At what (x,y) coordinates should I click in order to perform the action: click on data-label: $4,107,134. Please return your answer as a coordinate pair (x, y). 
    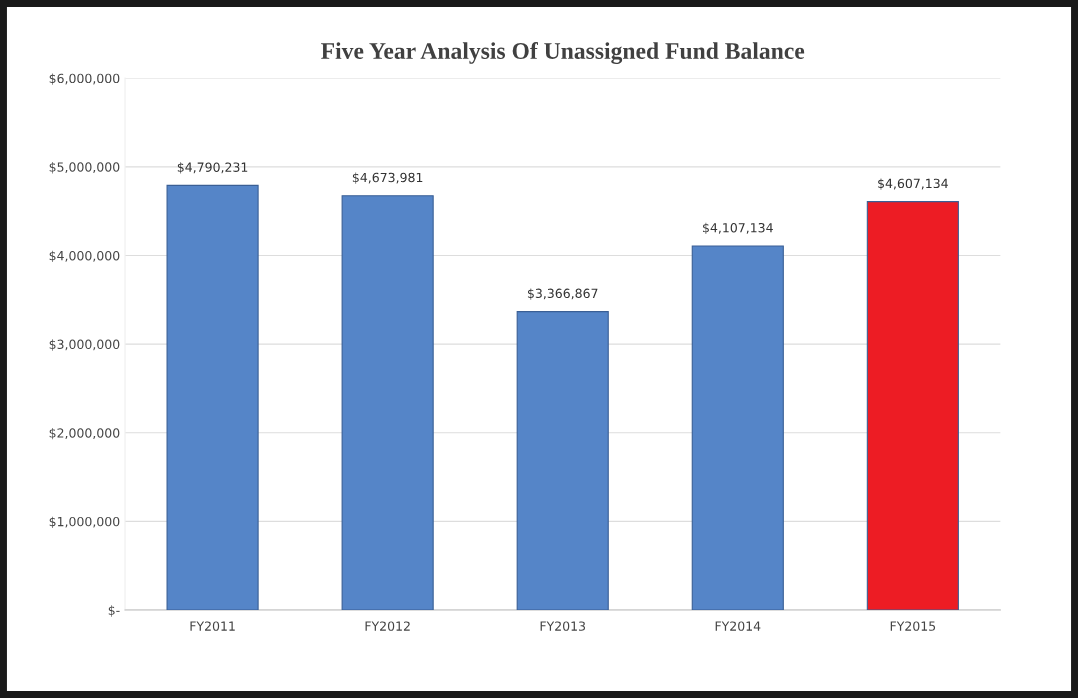
    Looking at the image, I should click on (738, 228).